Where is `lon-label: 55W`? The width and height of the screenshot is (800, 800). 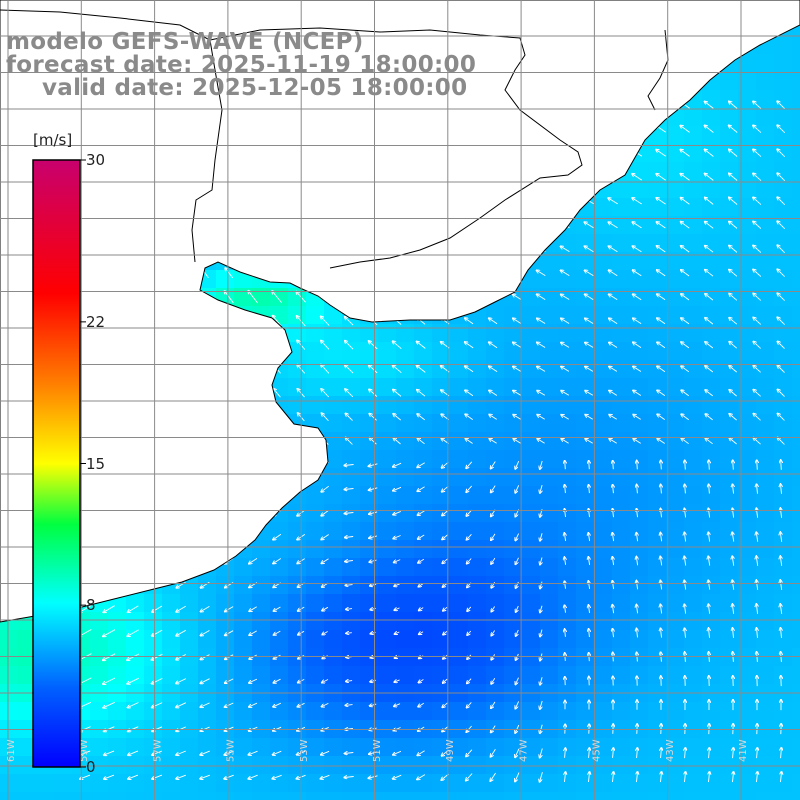 lon-label: 55W is located at coordinates (231, 750).